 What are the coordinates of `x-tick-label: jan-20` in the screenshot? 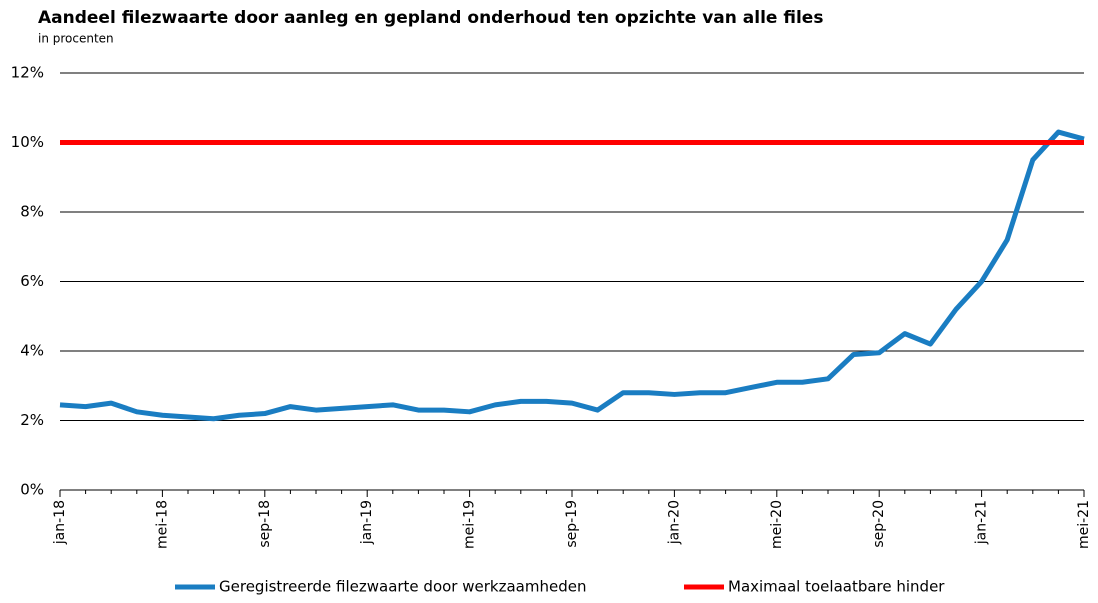 It's located at (674, 522).